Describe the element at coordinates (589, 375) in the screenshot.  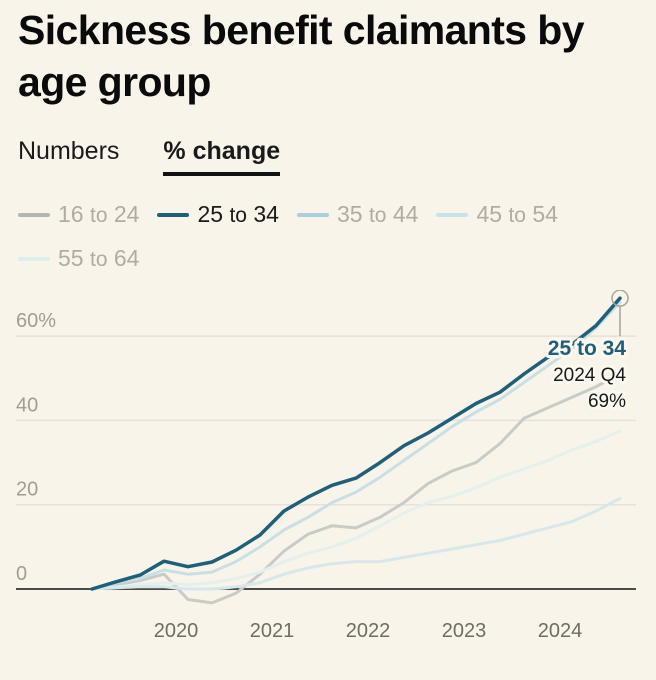
I see `annotation-period: 2024 Q4` at that location.